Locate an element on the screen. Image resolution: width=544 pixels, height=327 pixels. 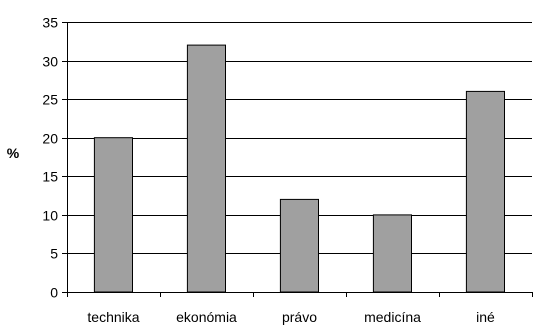
y-tick-label: 35 is located at coordinates (50, 23).